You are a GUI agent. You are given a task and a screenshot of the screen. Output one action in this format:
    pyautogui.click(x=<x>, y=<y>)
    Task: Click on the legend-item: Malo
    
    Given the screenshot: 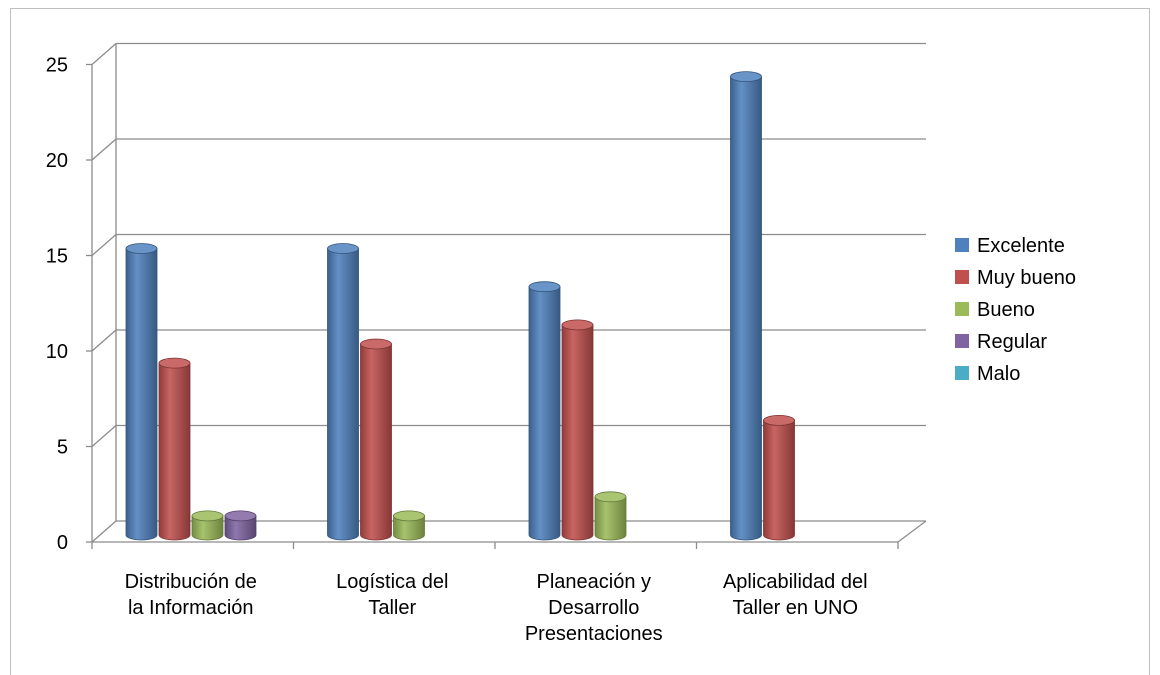 What is the action you would take?
    pyautogui.click(x=987, y=374)
    